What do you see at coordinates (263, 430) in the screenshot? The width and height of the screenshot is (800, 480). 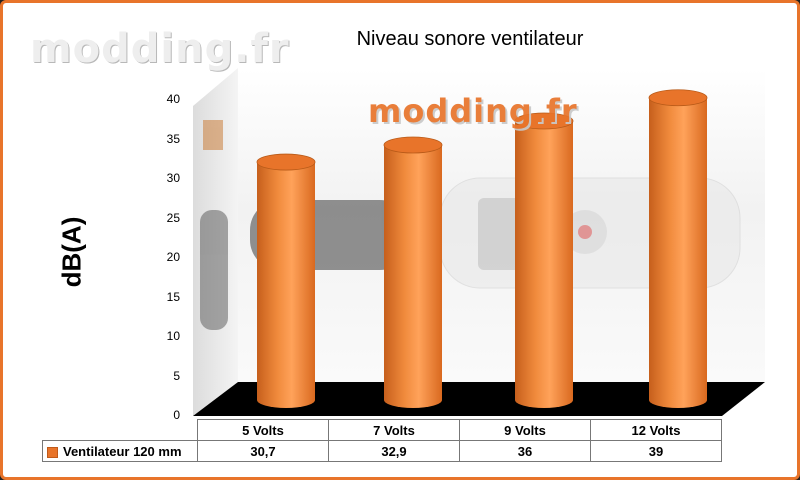 I see `table-category-1: 5 Volts` at bounding box center [263, 430].